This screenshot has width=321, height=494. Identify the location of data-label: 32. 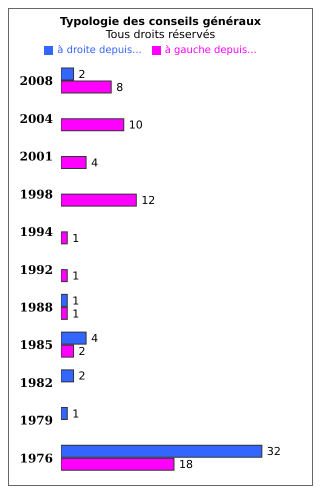
(273, 451).